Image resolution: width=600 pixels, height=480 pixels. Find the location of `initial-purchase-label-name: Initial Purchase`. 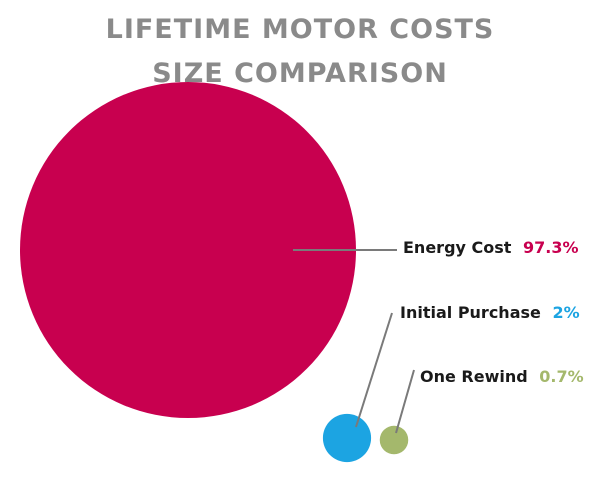

initial-purchase-label-name: Initial Purchase is located at coordinates (470, 312).